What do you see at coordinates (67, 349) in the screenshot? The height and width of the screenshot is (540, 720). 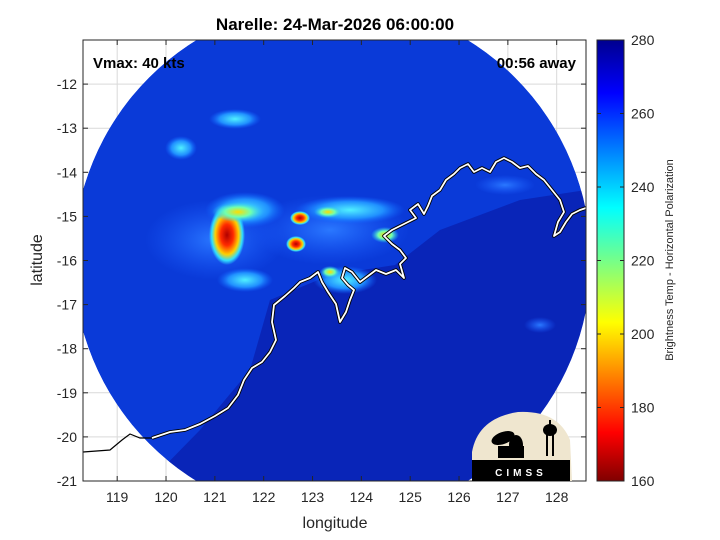 I see `y-tick-label: -18` at bounding box center [67, 349].